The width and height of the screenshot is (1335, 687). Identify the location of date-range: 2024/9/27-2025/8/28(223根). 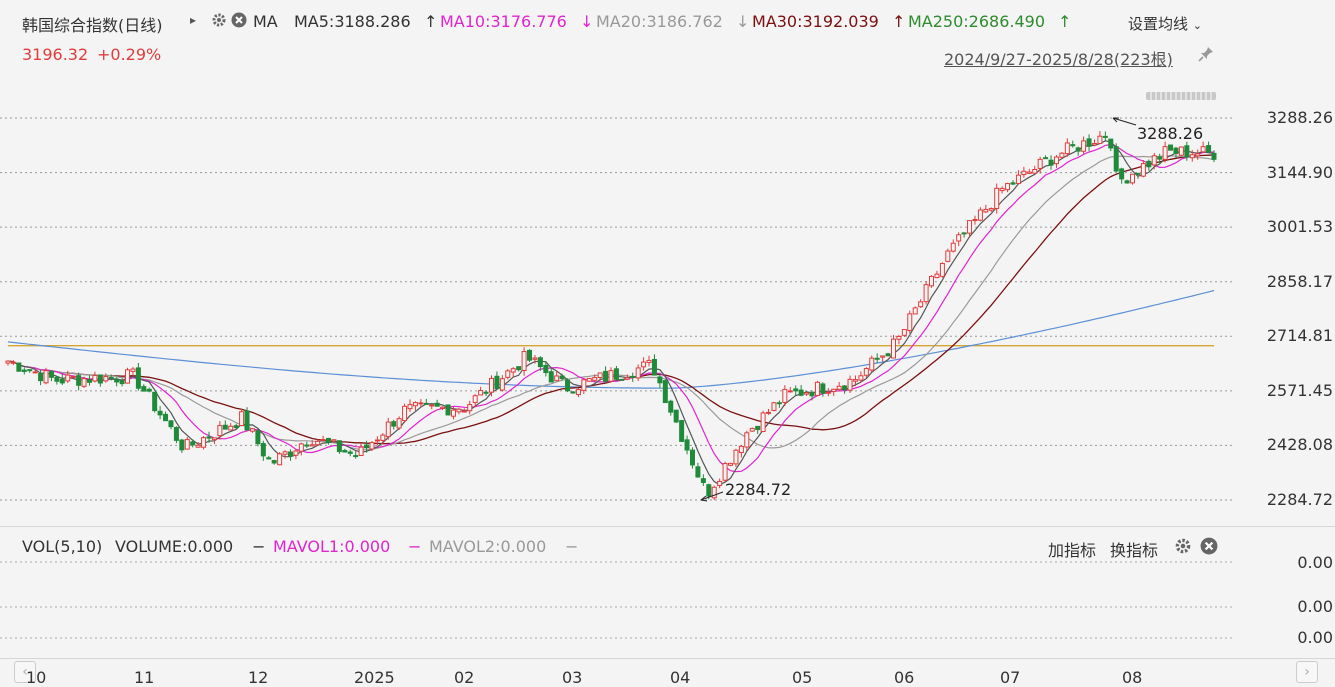
(1058, 59).